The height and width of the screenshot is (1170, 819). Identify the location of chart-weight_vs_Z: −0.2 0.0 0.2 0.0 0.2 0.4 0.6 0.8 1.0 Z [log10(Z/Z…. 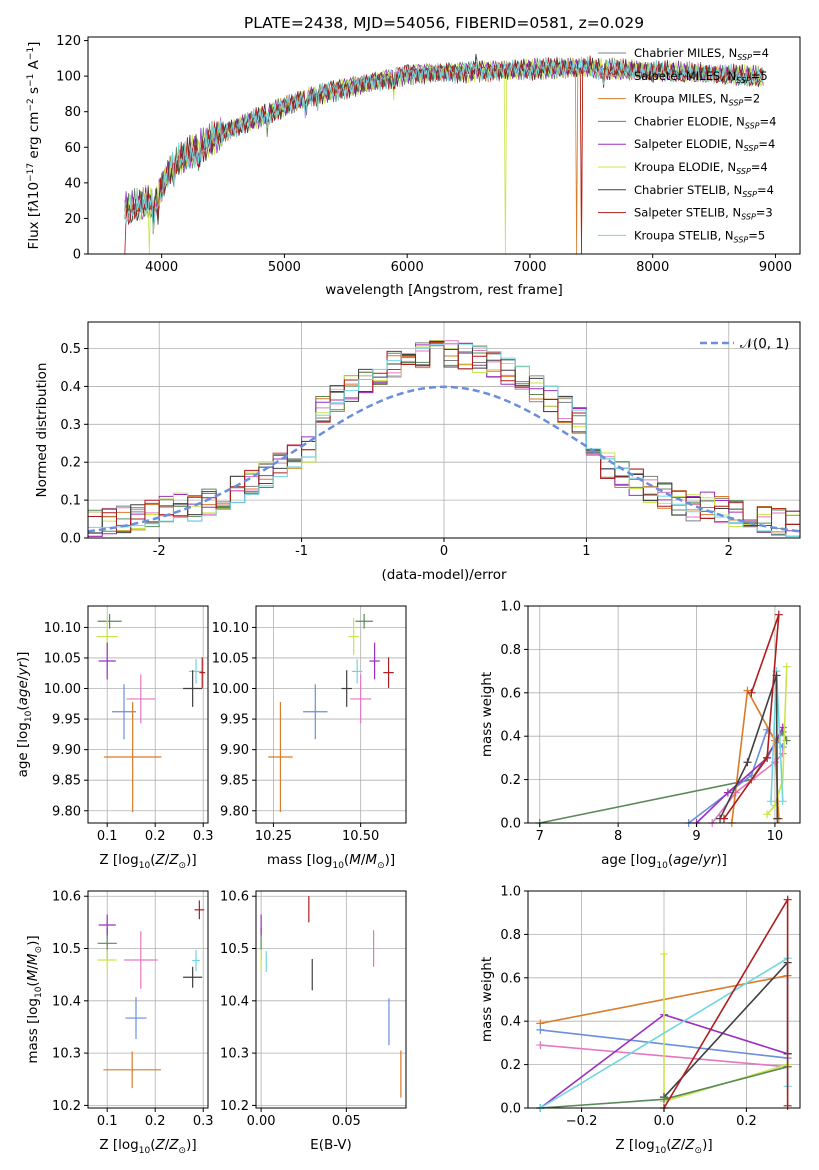
(640, 1020).